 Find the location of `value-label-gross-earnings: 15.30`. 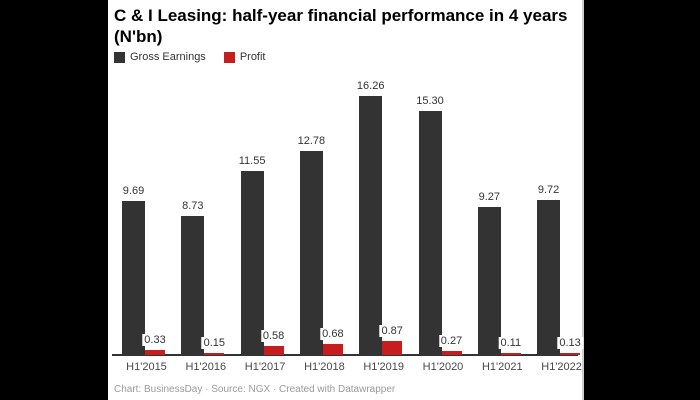

value-label-gross-earnings: 15.30 is located at coordinates (430, 101).